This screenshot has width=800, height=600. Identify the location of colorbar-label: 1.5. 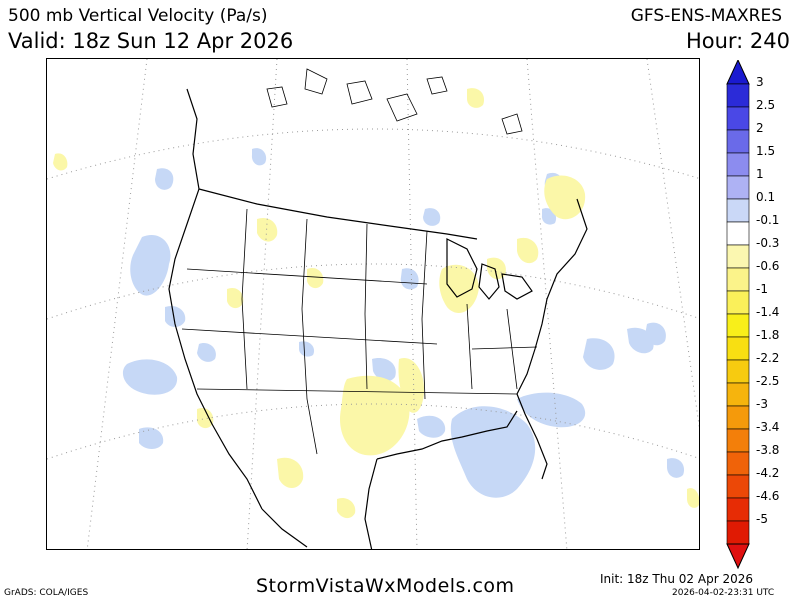
(766, 151).